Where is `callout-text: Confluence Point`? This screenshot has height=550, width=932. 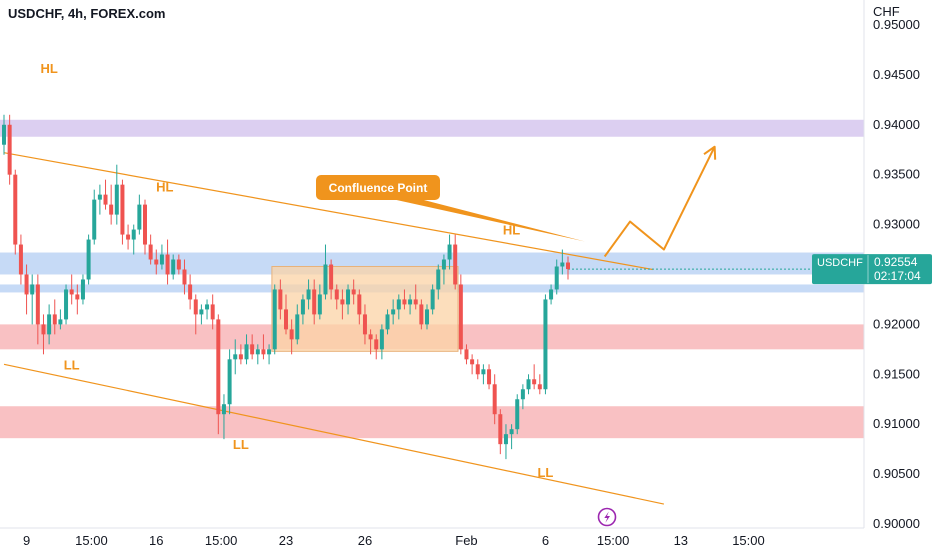 callout-text: Confluence Point is located at coordinates (378, 188).